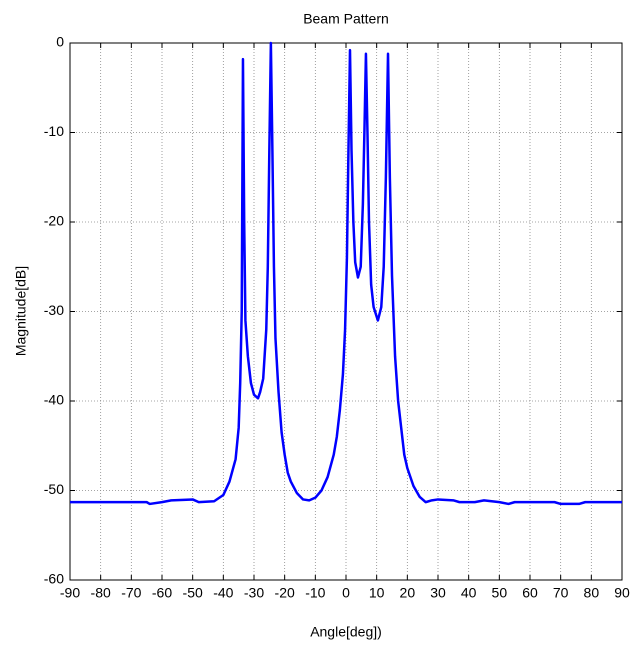  Describe the element at coordinates (193, 593) in the screenshot. I see `x-tick-label: -50` at that location.